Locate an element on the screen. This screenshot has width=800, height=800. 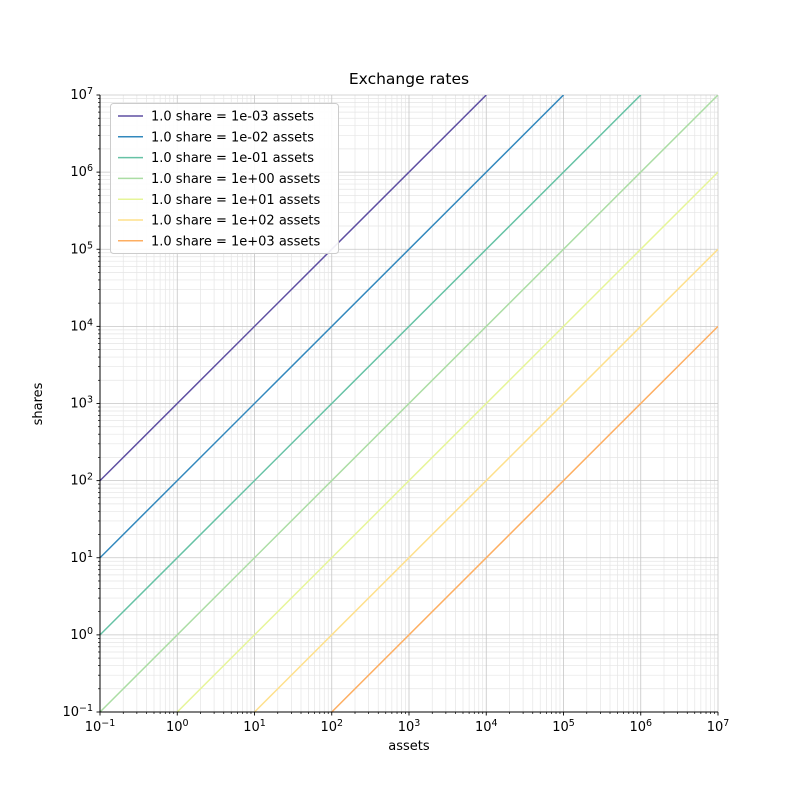
legend-label: 1.0 share = 1e-03 assets is located at coordinates (232, 117).